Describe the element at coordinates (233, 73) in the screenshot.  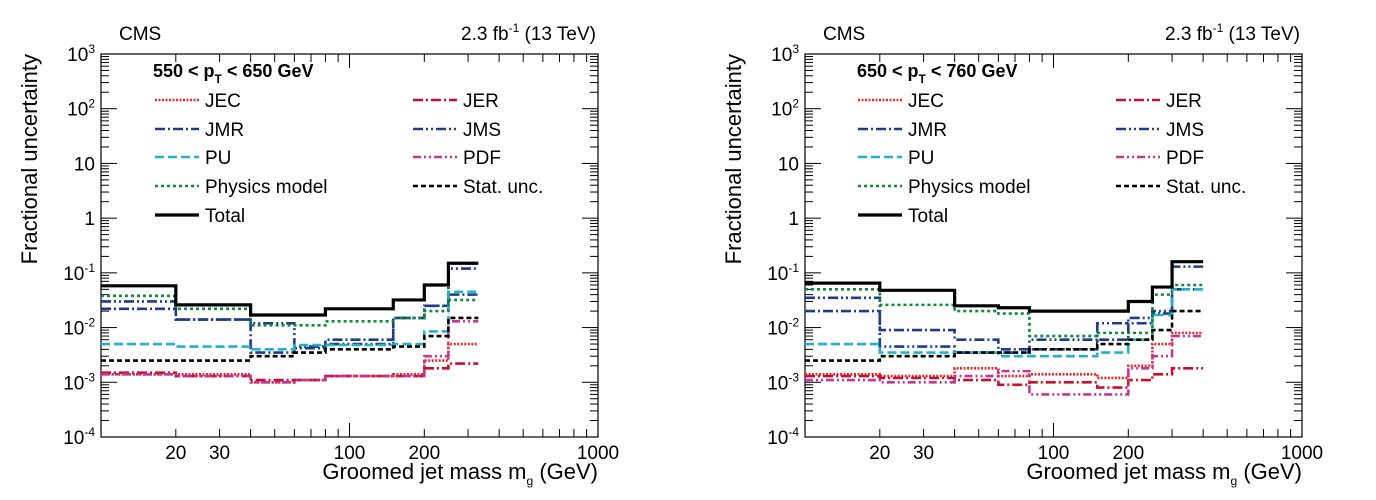
I see `pt-bin-label: 550 < pT < 650 GeV` at that location.